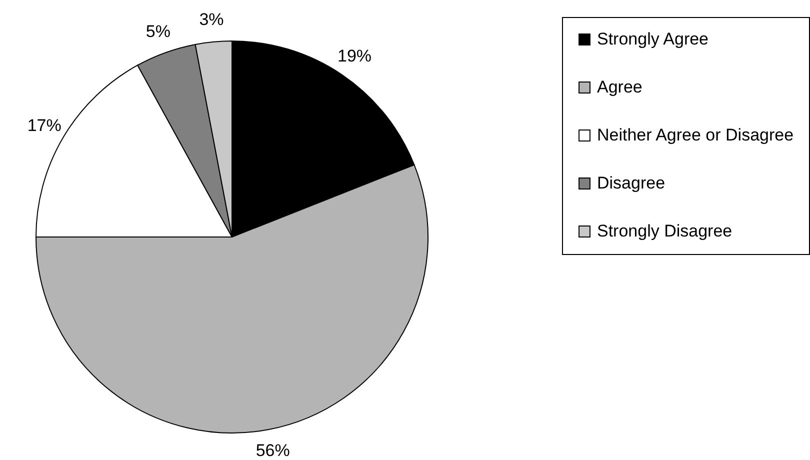 This screenshot has width=810, height=460. Describe the element at coordinates (273, 450) in the screenshot. I see `data-label: 56%` at that location.